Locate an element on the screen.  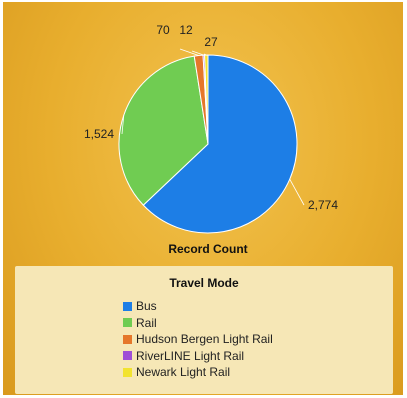
legend-label: Rail is located at coordinates (146, 322).